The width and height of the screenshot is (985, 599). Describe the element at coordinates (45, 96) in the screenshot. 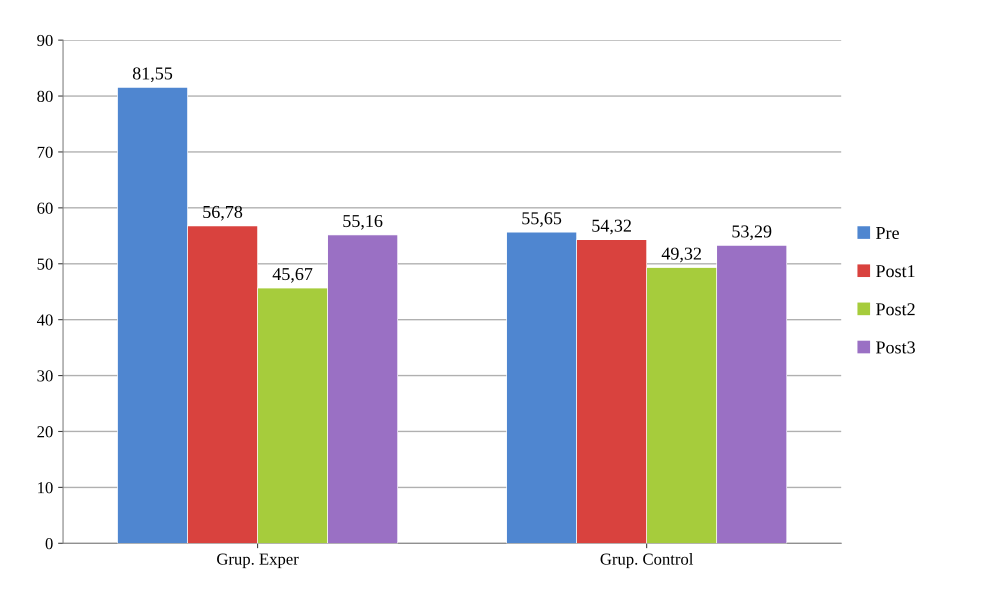

I see `y-tick-label: 80` at that location.